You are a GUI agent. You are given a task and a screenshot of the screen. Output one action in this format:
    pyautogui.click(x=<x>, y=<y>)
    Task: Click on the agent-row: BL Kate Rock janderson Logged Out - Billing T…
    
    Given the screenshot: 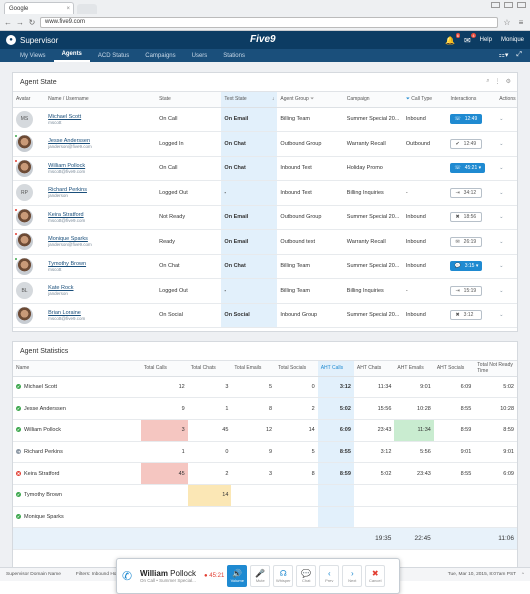 What is the action you would take?
    pyautogui.click(x=265, y=291)
    